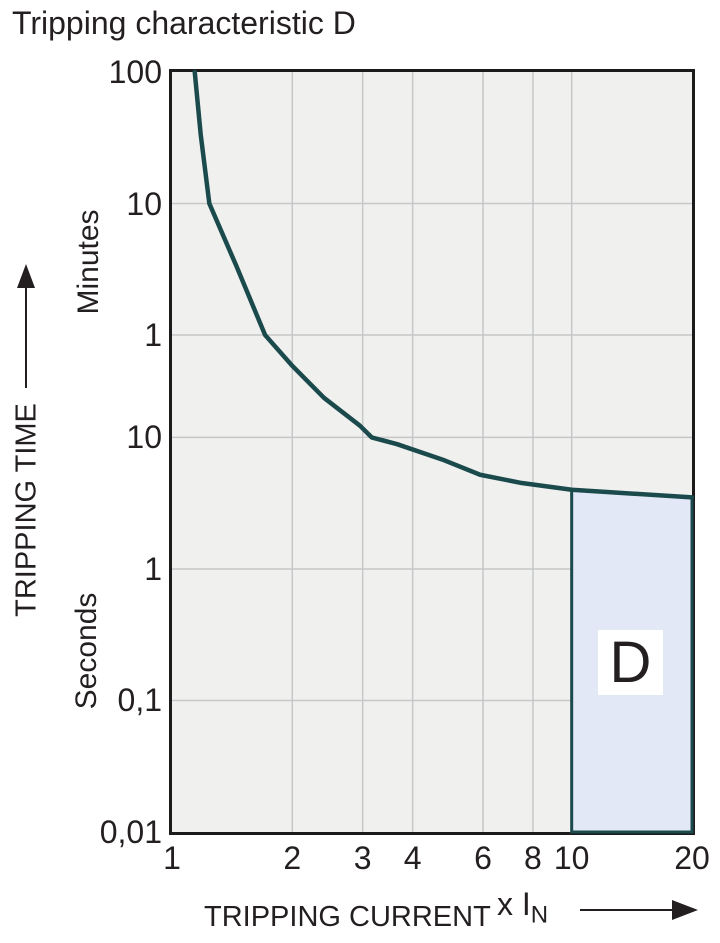 The width and height of the screenshot is (720, 943). Describe the element at coordinates (533, 858) in the screenshot. I see `x-tick-label: 8` at that location.